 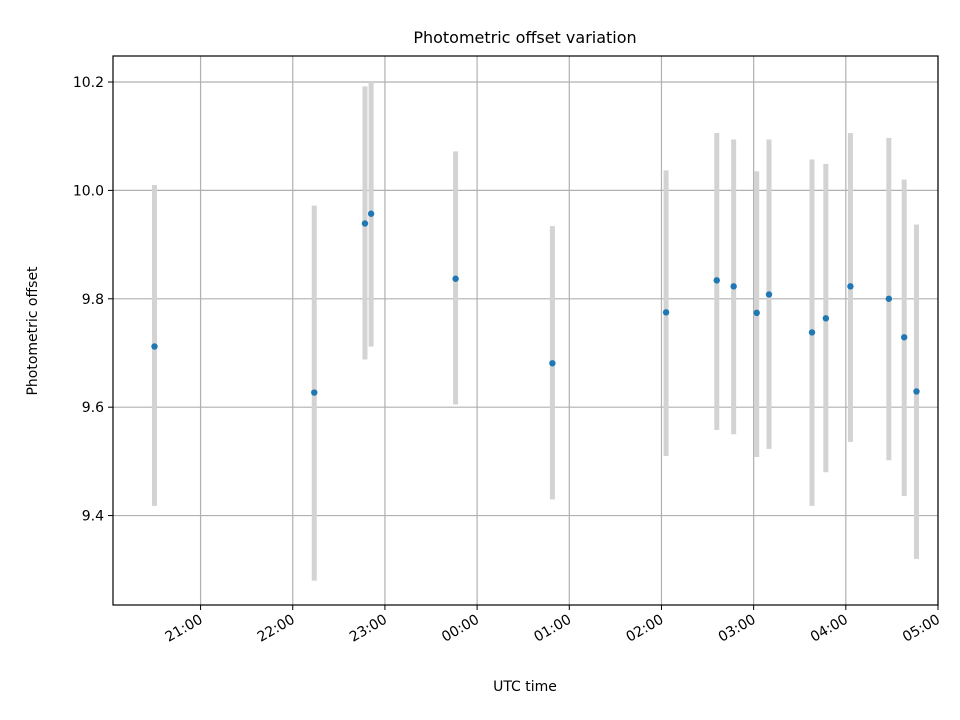 What do you see at coordinates (88, 191) in the screenshot?
I see `y-tick-label: 10.0` at bounding box center [88, 191].